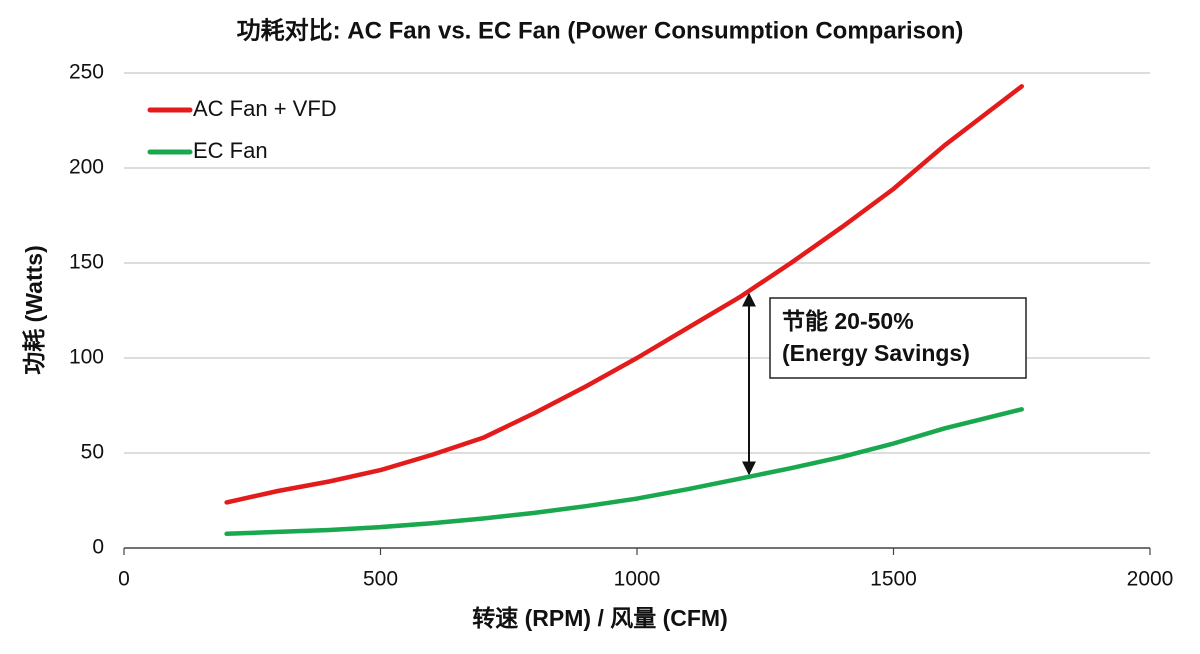 This screenshot has height=654, width=1200. Describe the element at coordinates (86, 167) in the screenshot. I see `y-tick-label: 200` at that location.